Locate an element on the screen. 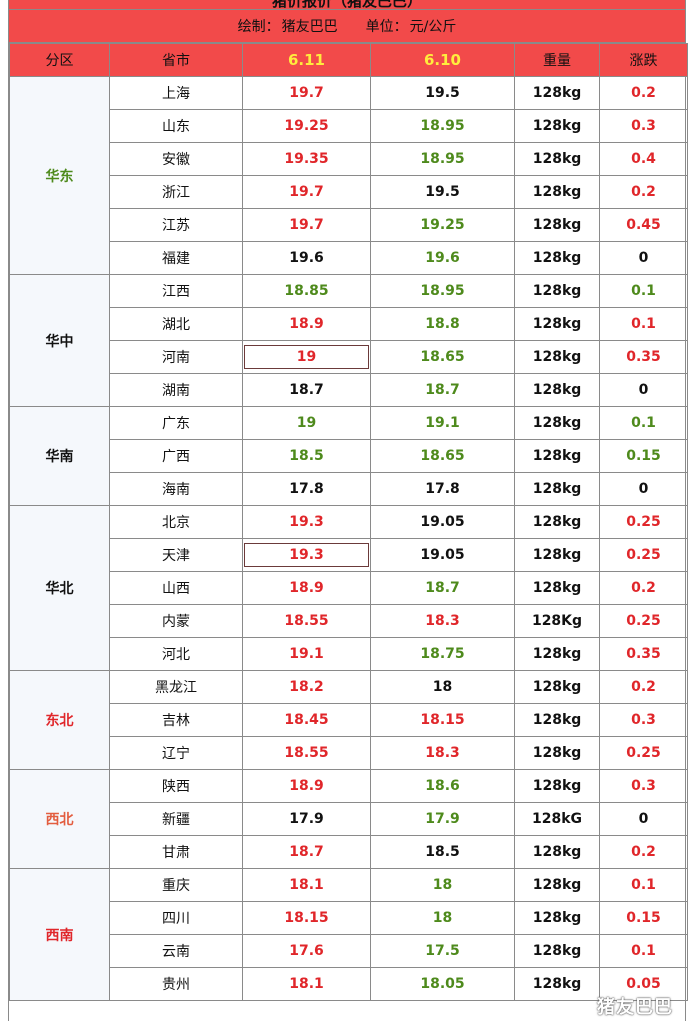 The width and height of the screenshot is (694, 1021). price-current: 17.9 is located at coordinates (306, 819).